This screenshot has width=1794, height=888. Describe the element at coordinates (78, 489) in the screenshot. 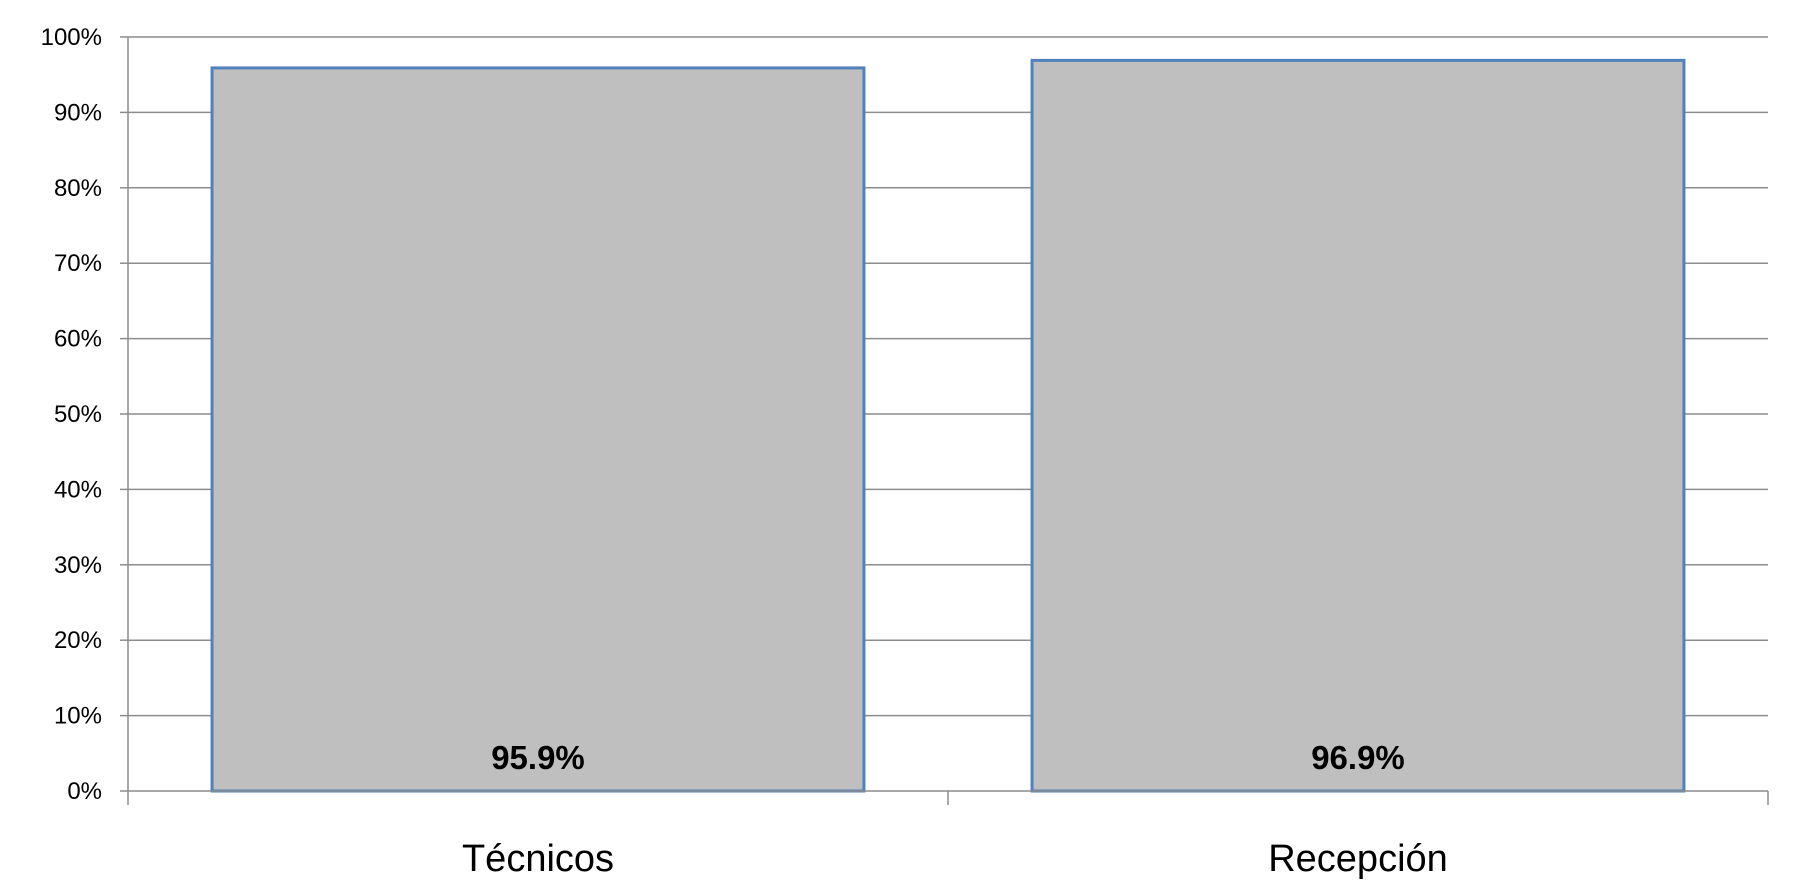

I see `y-tick-label: 40%` at that location.